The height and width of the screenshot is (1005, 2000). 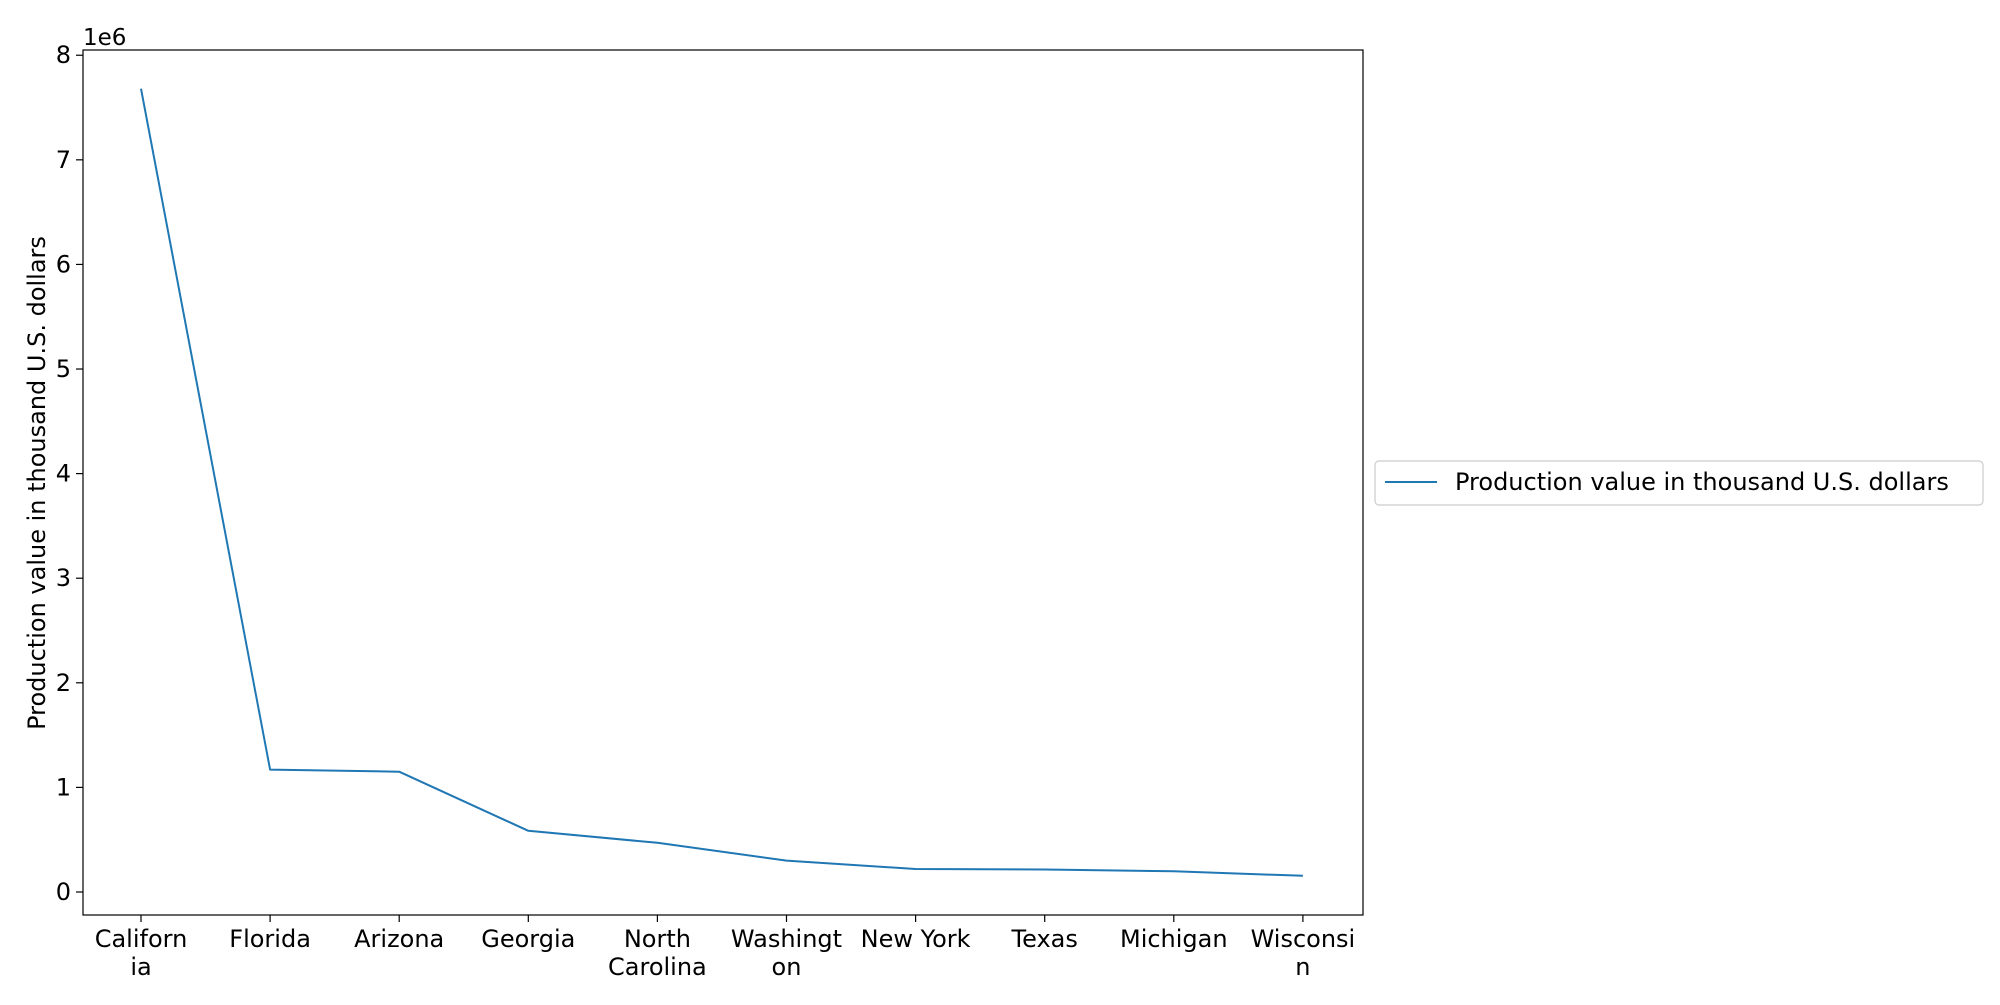 What do you see at coordinates (916, 939) in the screenshot?
I see `x-tick-label: New York` at bounding box center [916, 939].